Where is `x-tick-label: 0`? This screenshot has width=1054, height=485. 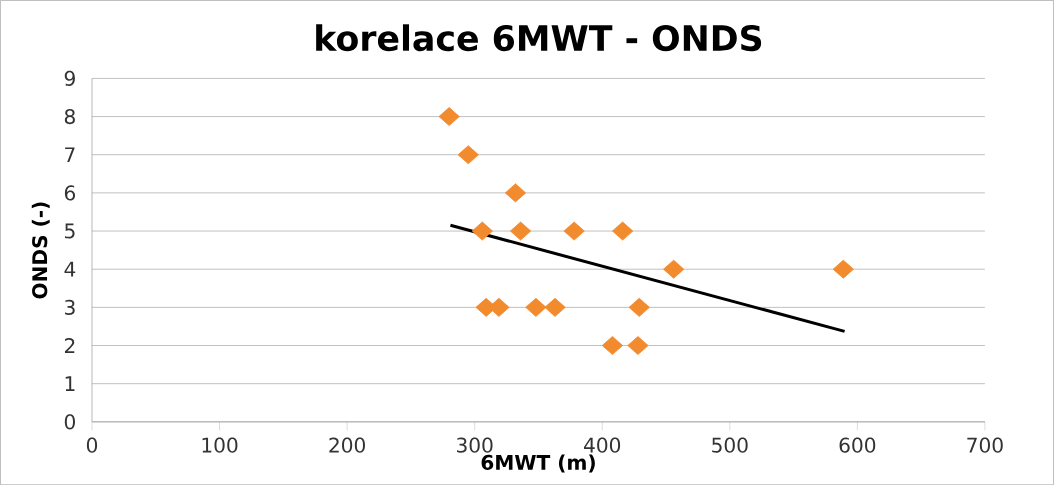 x-tick-label: 0 is located at coordinates (92, 445).